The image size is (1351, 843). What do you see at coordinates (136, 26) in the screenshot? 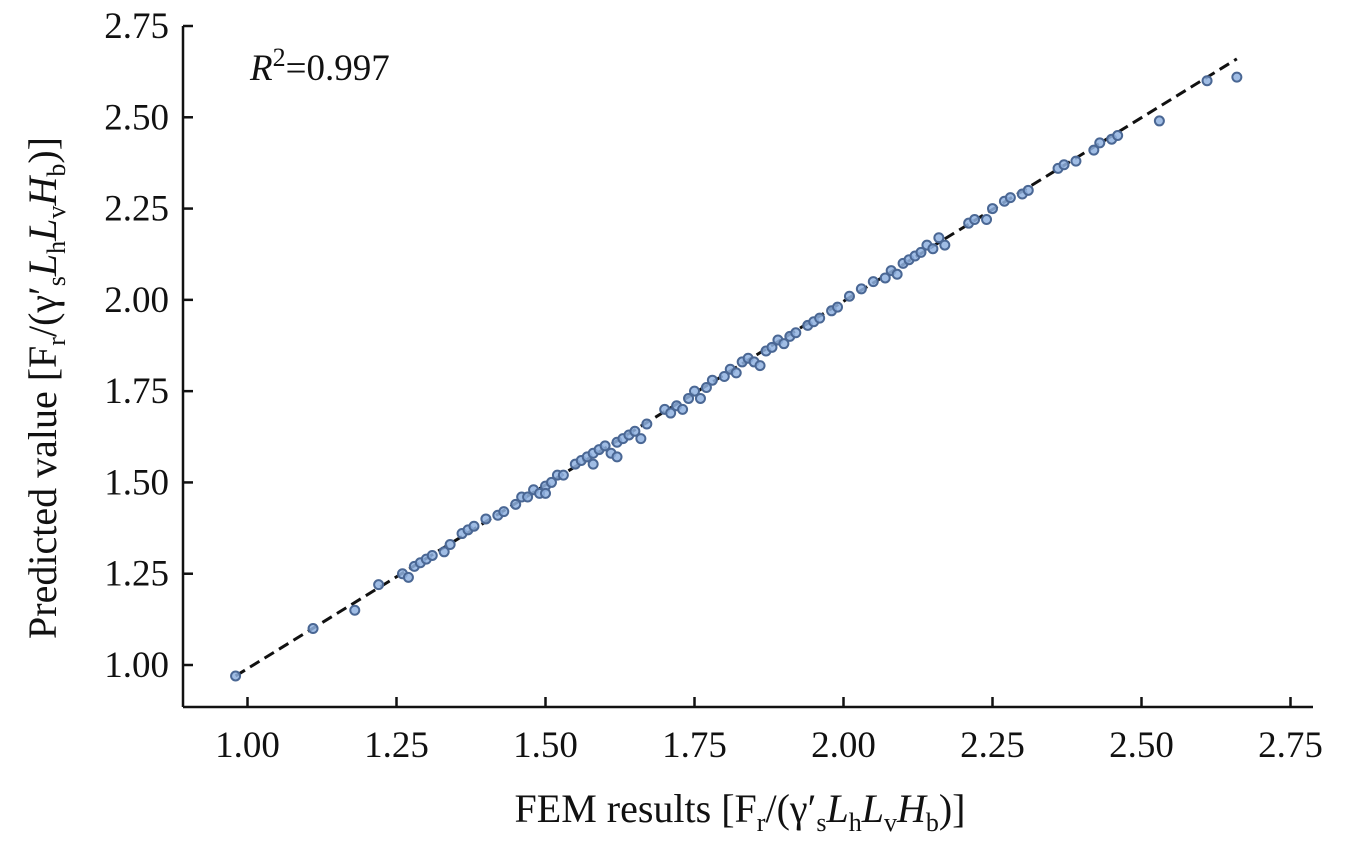
I see `y-tick-label: 2.75` at bounding box center [136, 26].